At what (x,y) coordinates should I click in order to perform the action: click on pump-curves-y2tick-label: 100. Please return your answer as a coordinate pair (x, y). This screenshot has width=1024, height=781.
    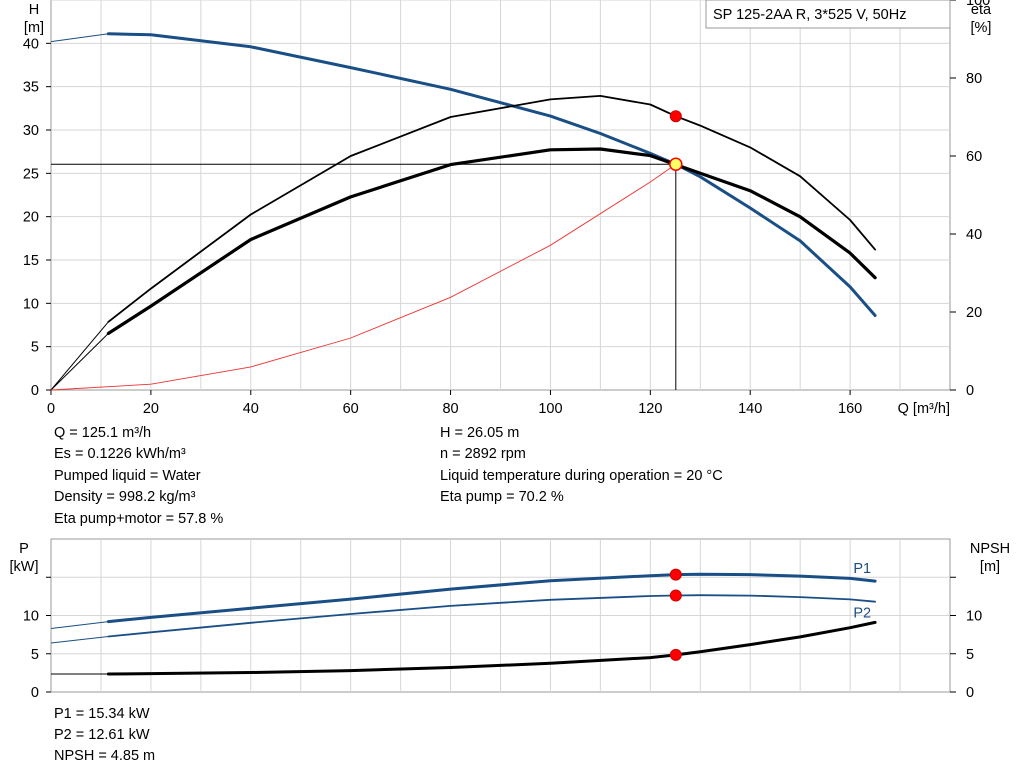
    Looking at the image, I should click on (978, 4).